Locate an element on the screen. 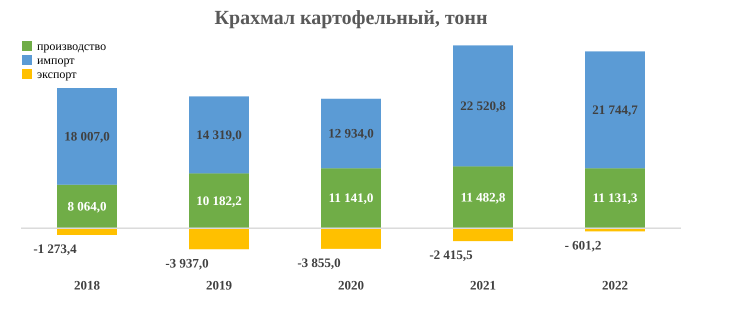  x-tick-label: 2021 is located at coordinates (483, 285).